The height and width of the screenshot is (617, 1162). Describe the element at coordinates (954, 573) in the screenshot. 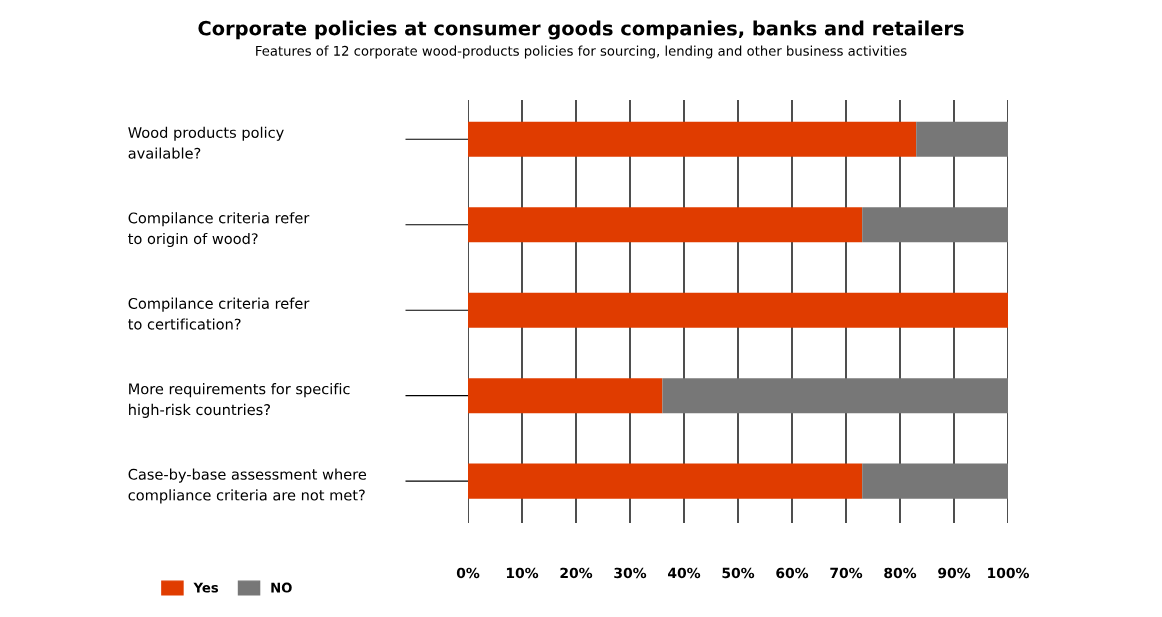

I see `x-tick-label: 90%` at that location.